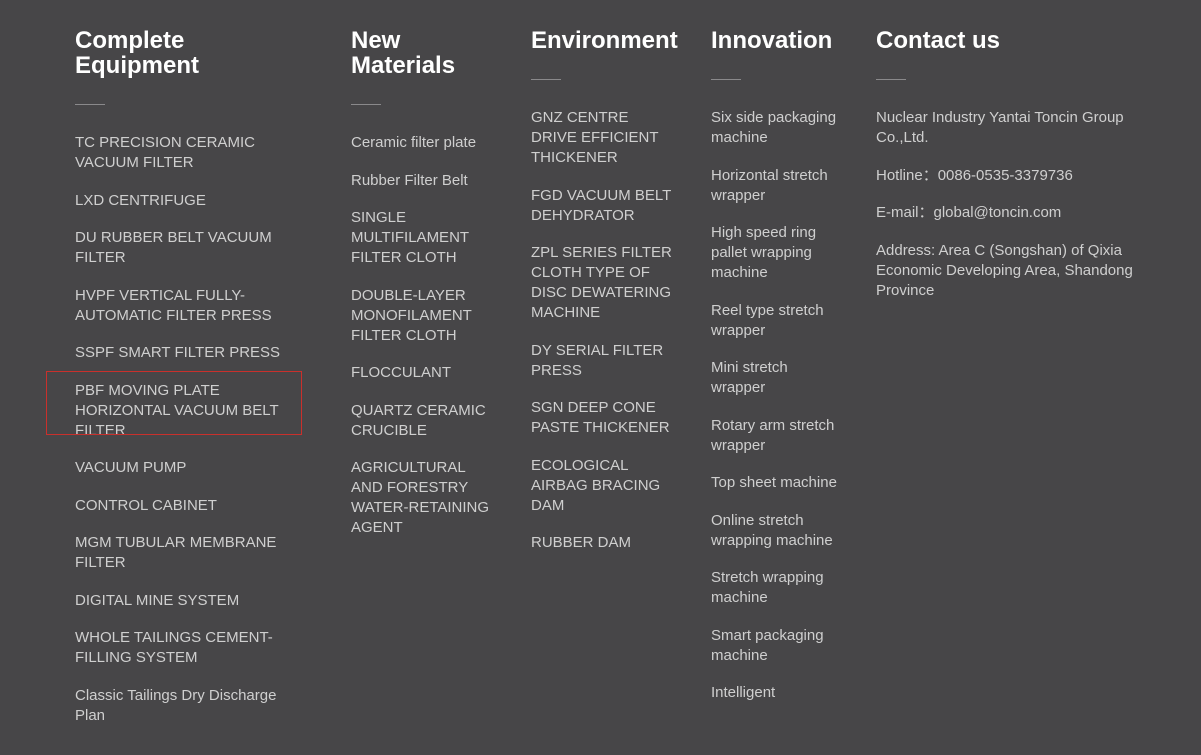 Image resolution: width=1201 pixels, height=755 pixels. What do you see at coordinates (157, 600) in the screenshot?
I see `footer-link: DIGITAL MINE SYSTEM` at bounding box center [157, 600].